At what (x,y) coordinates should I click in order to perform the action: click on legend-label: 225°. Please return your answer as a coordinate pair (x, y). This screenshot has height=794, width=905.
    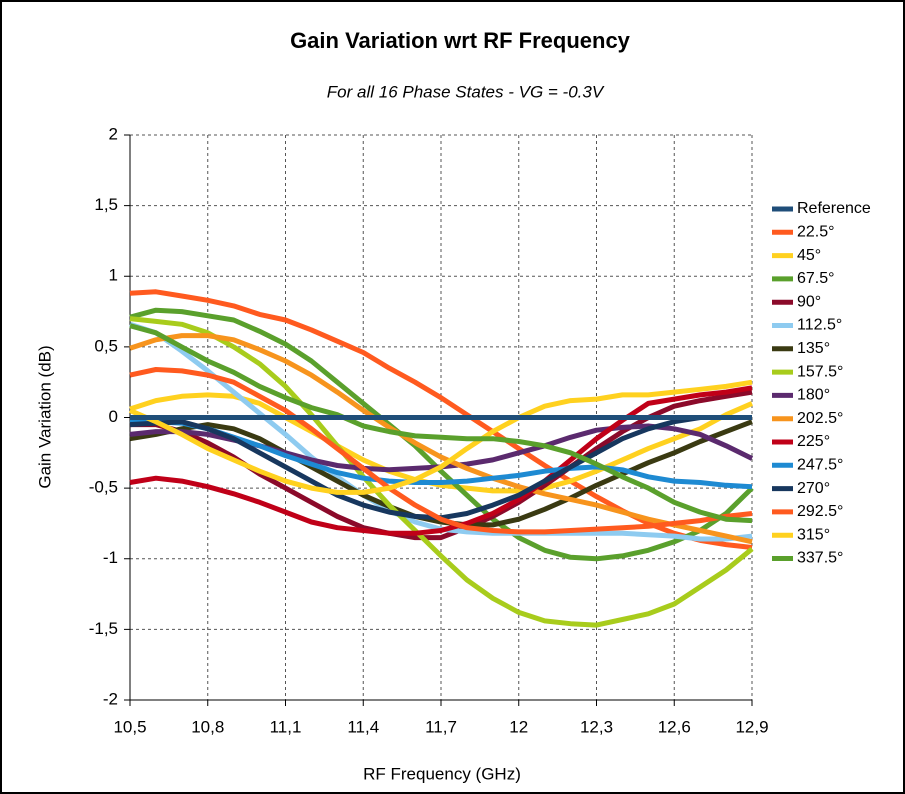
    Looking at the image, I should click on (813, 441).